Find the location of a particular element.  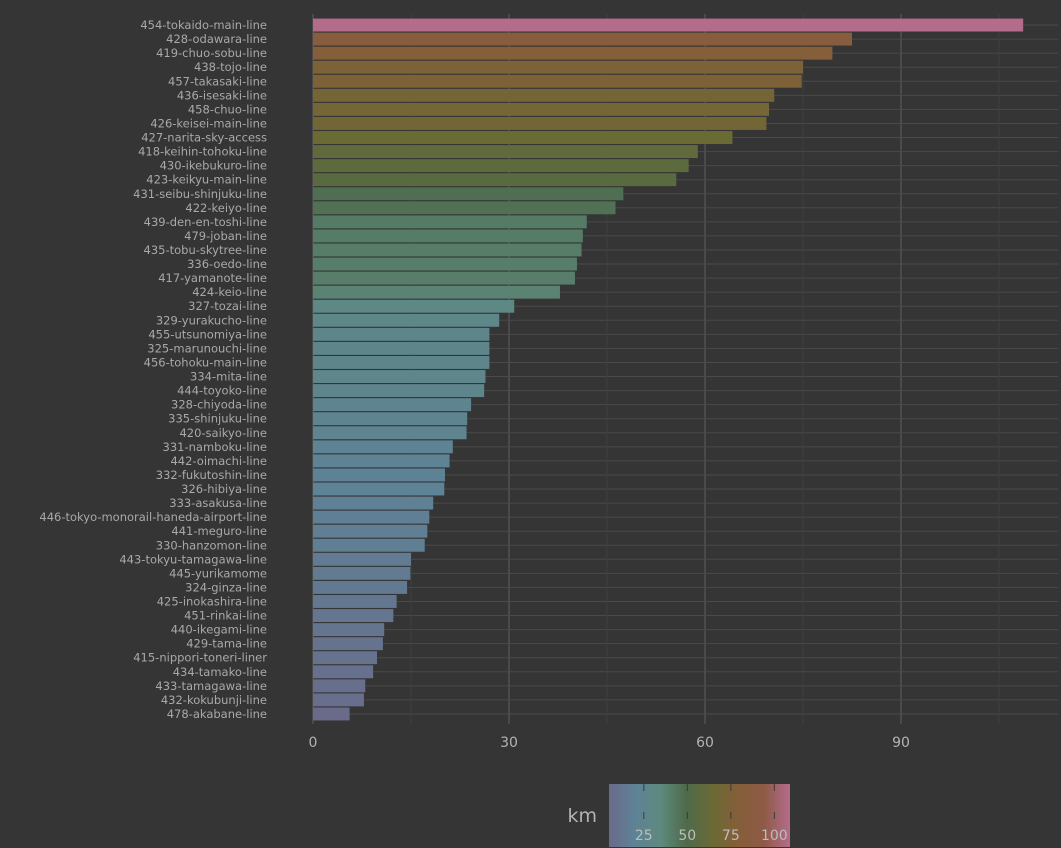

category-label: 455-utsunomiya-line is located at coordinates (207, 334).